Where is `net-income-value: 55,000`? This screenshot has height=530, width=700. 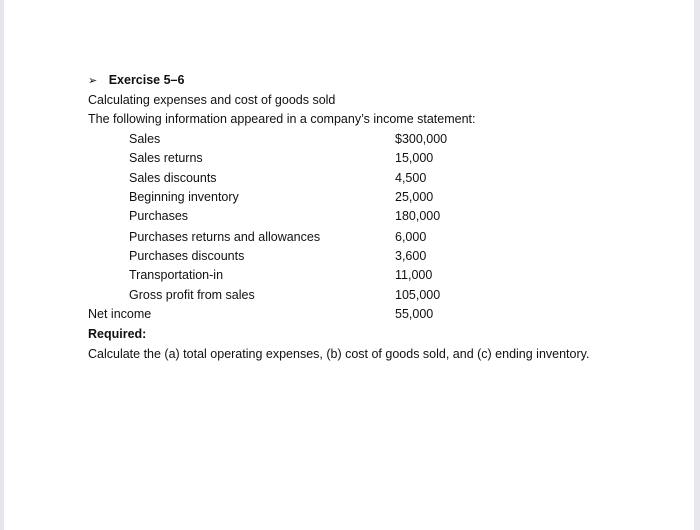 net-income-value: 55,000 is located at coordinates (414, 314).